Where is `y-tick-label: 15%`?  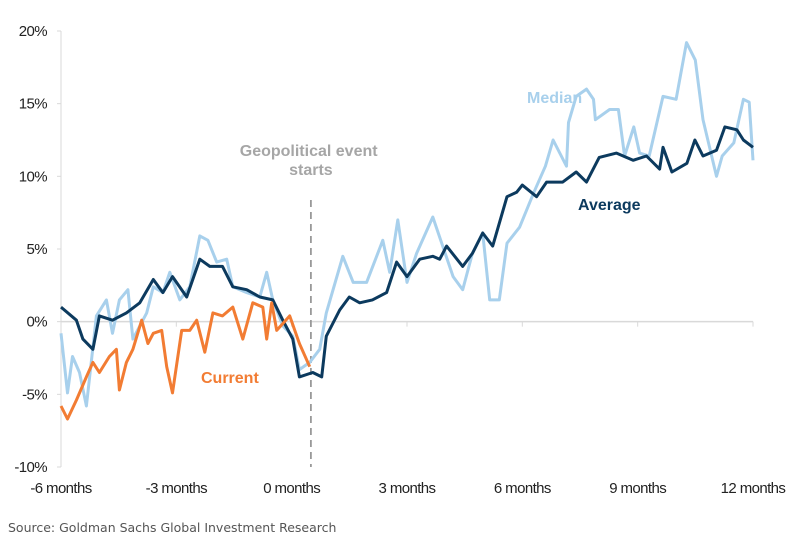
y-tick-label: 15% is located at coordinates (33, 104).